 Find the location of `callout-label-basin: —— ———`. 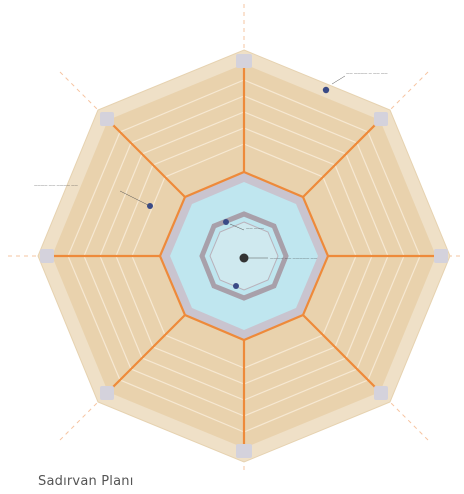

callout-label-basin: —— ——— is located at coordinates (255, 228).